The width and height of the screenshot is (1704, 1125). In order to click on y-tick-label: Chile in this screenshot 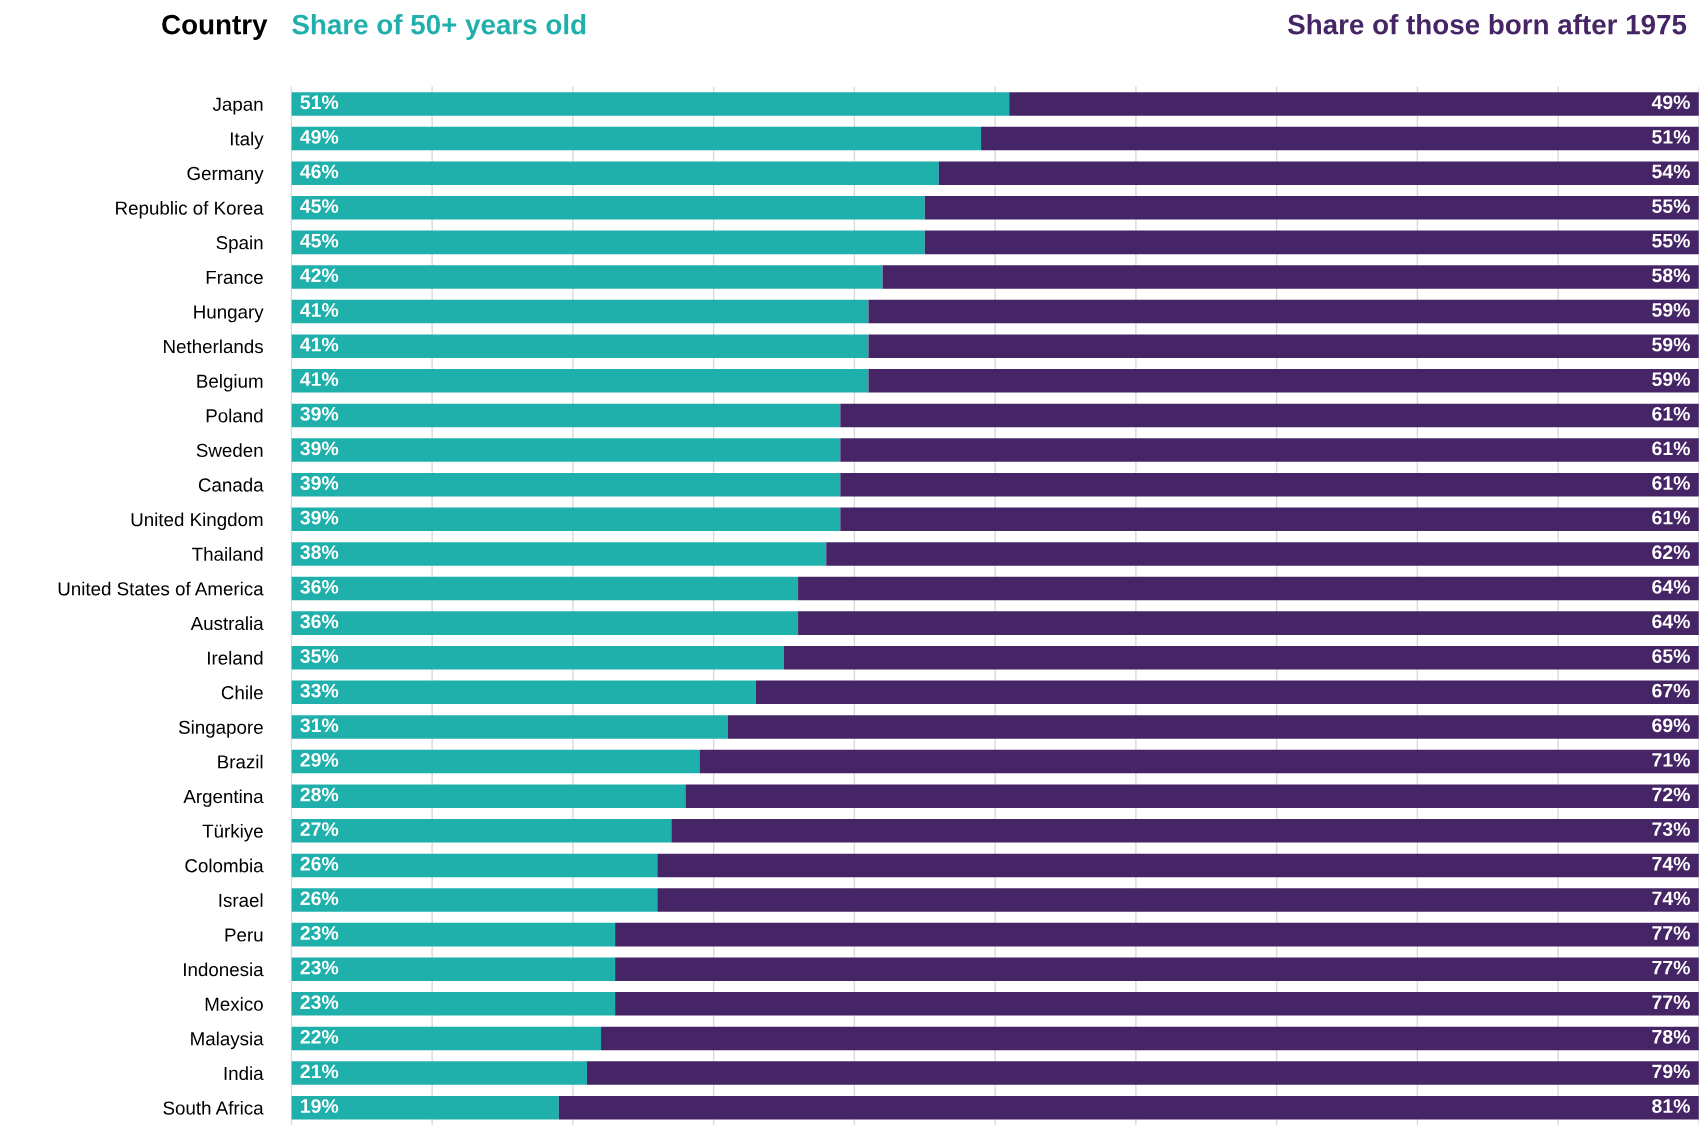, I will do `click(242, 692)`.